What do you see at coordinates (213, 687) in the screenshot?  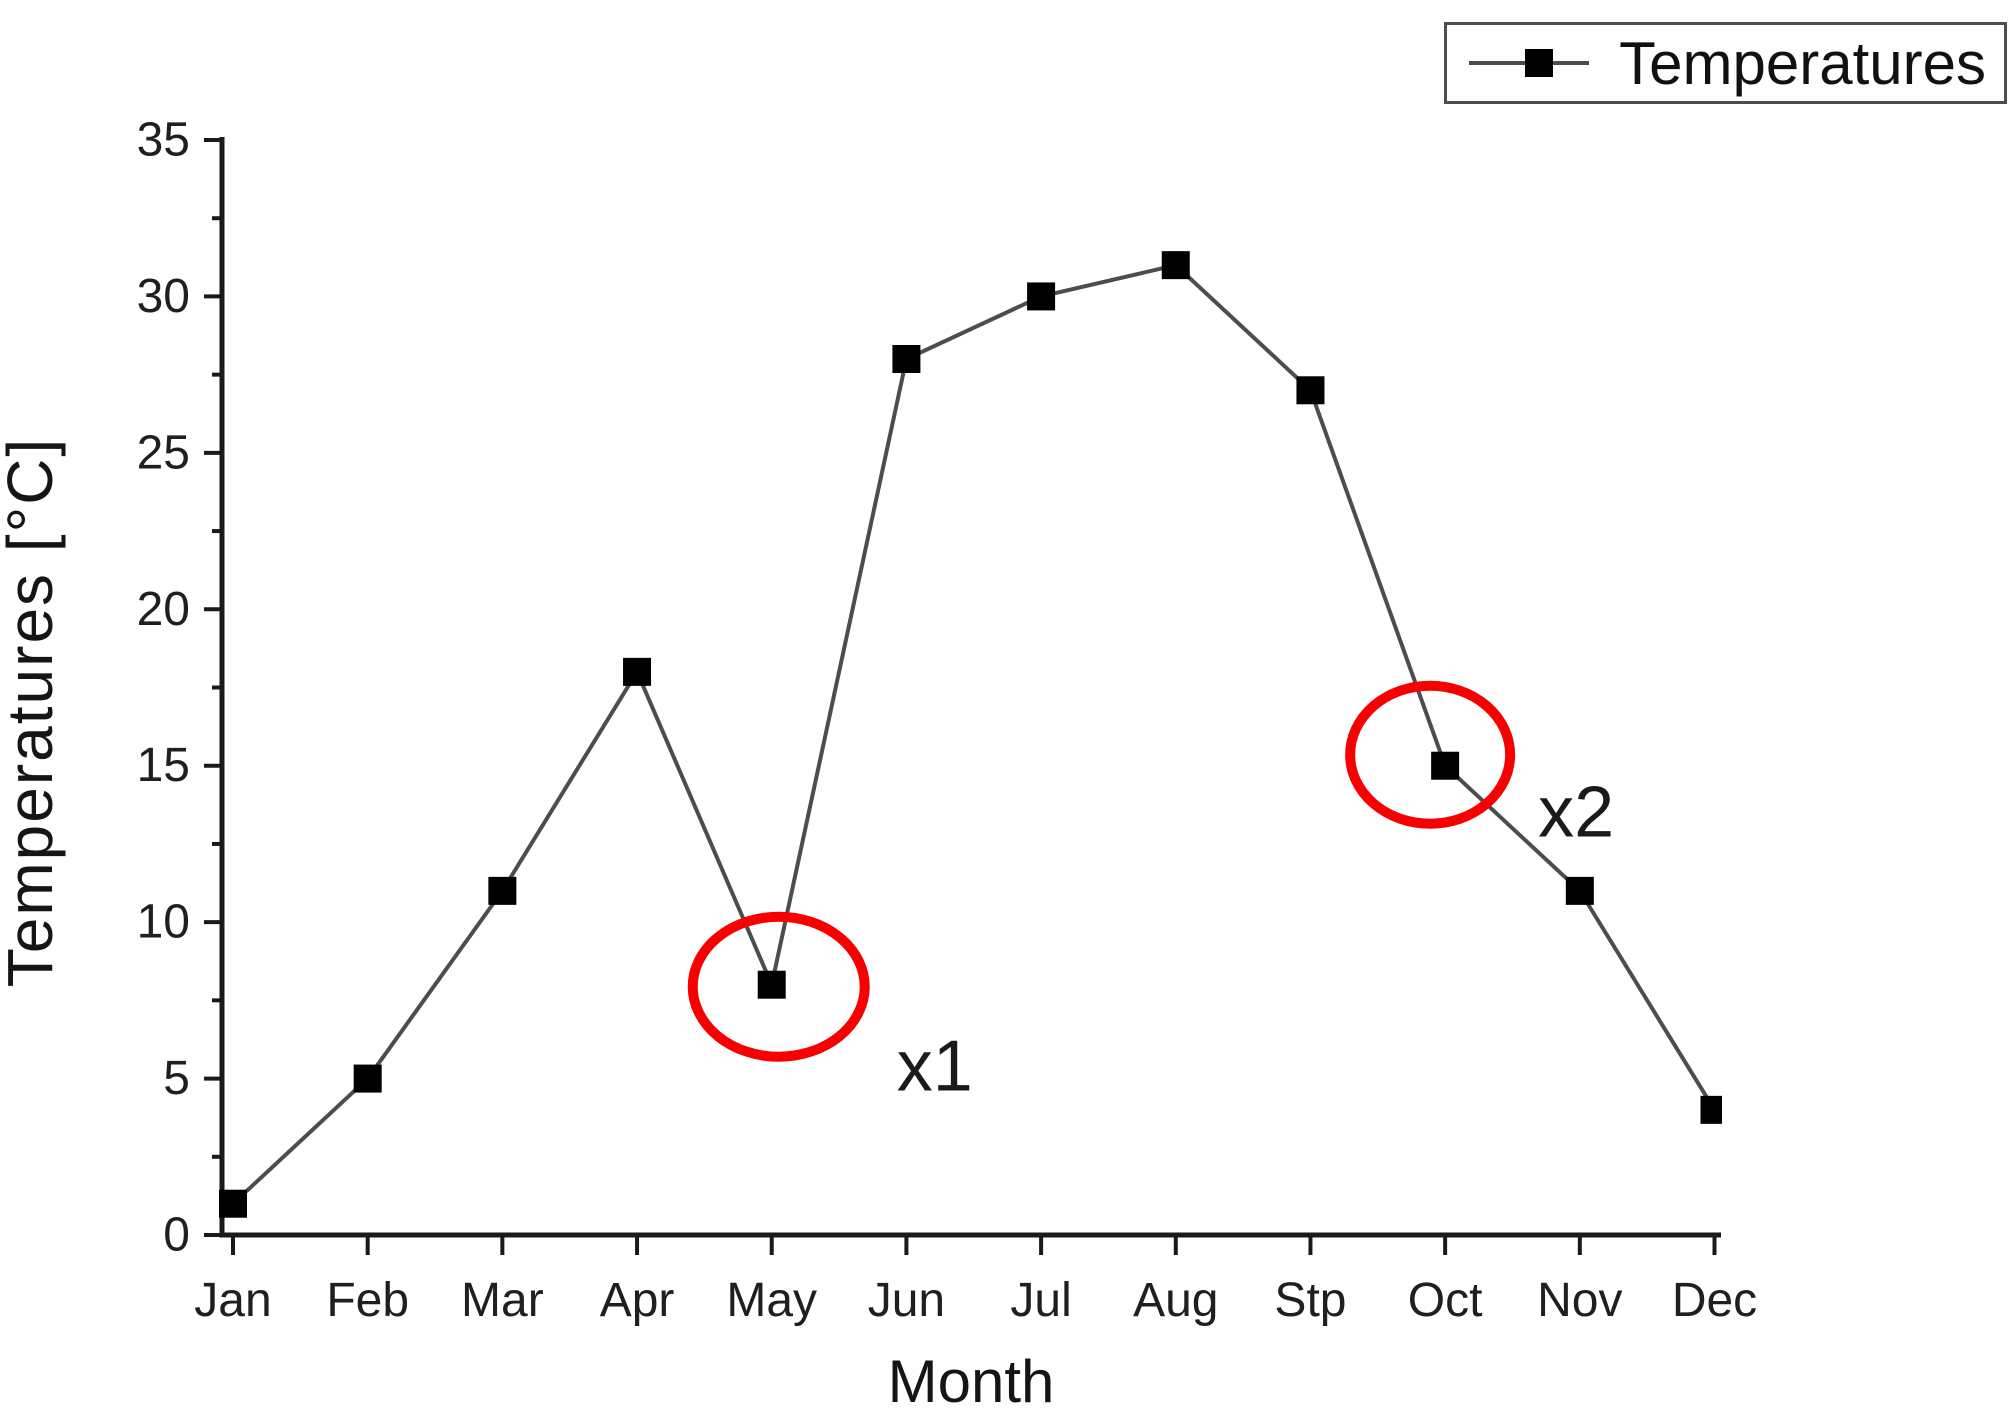 I see `y-axis-ticks` at bounding box center [213, 687].